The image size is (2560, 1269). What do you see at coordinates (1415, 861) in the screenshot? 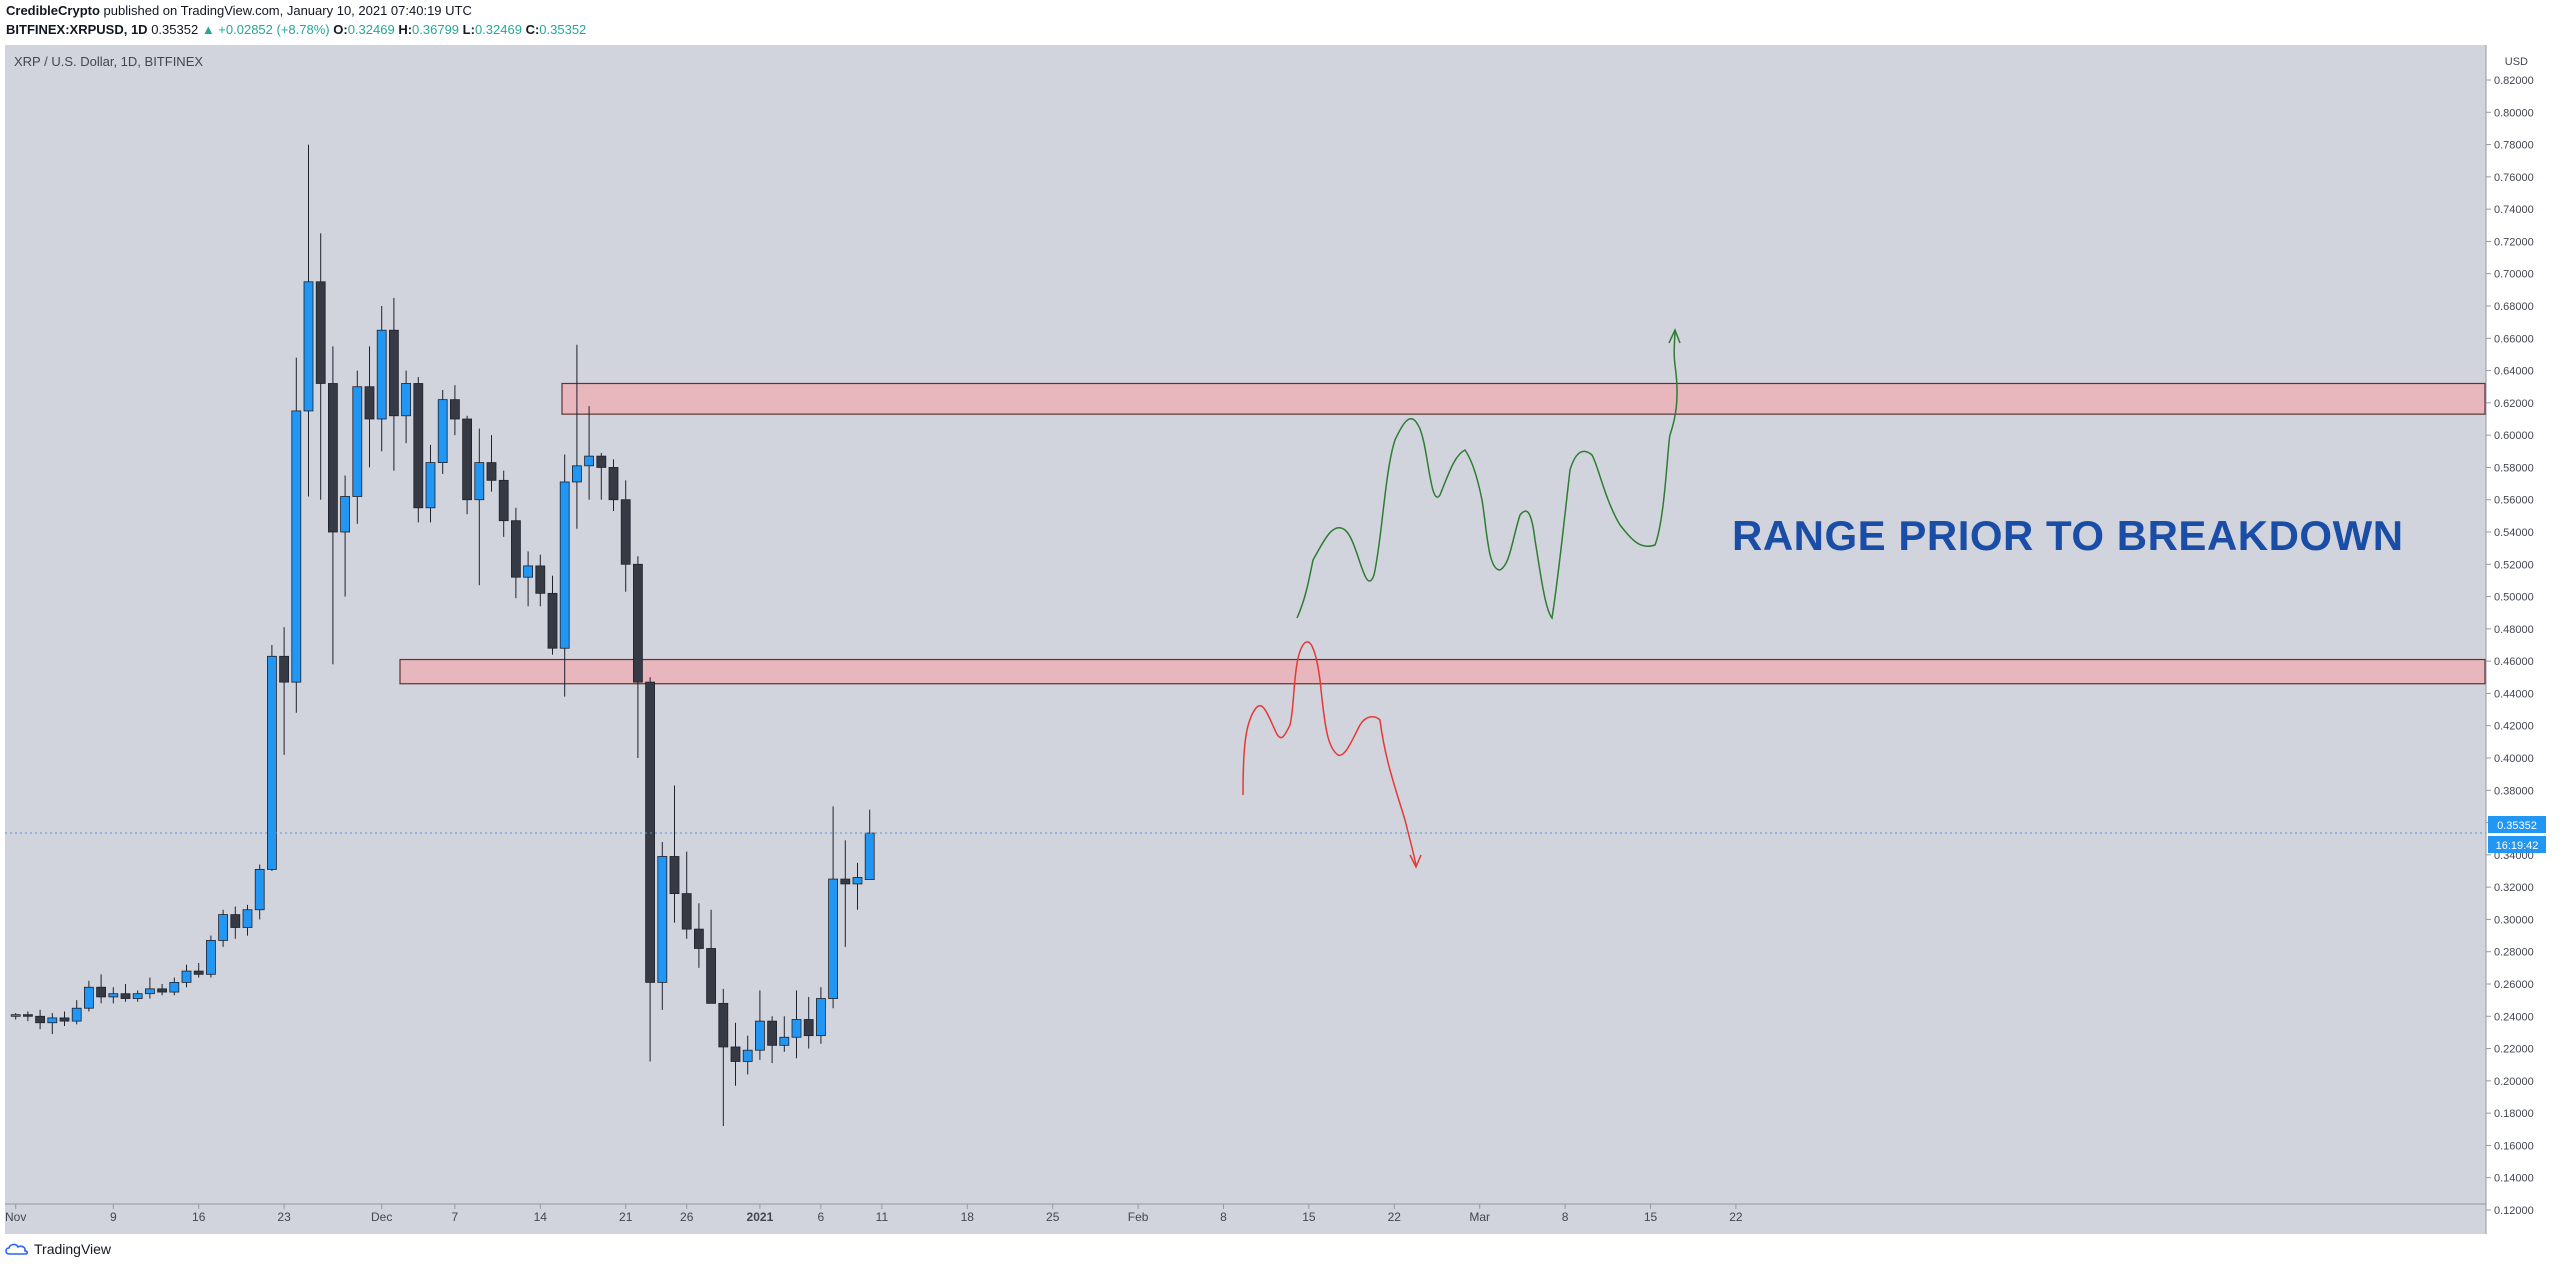
I see `red-arrowhead` at bounding box center [1415, 861].